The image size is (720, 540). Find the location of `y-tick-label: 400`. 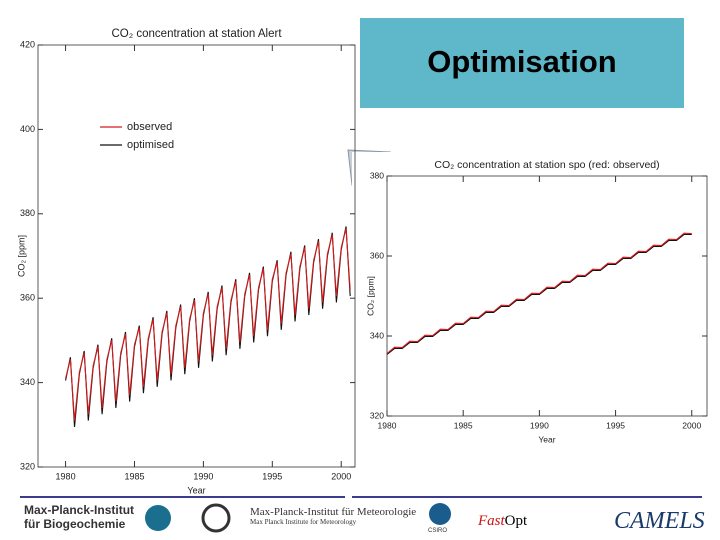

y-tick-label: 400 is located at coordinates (27, 129).